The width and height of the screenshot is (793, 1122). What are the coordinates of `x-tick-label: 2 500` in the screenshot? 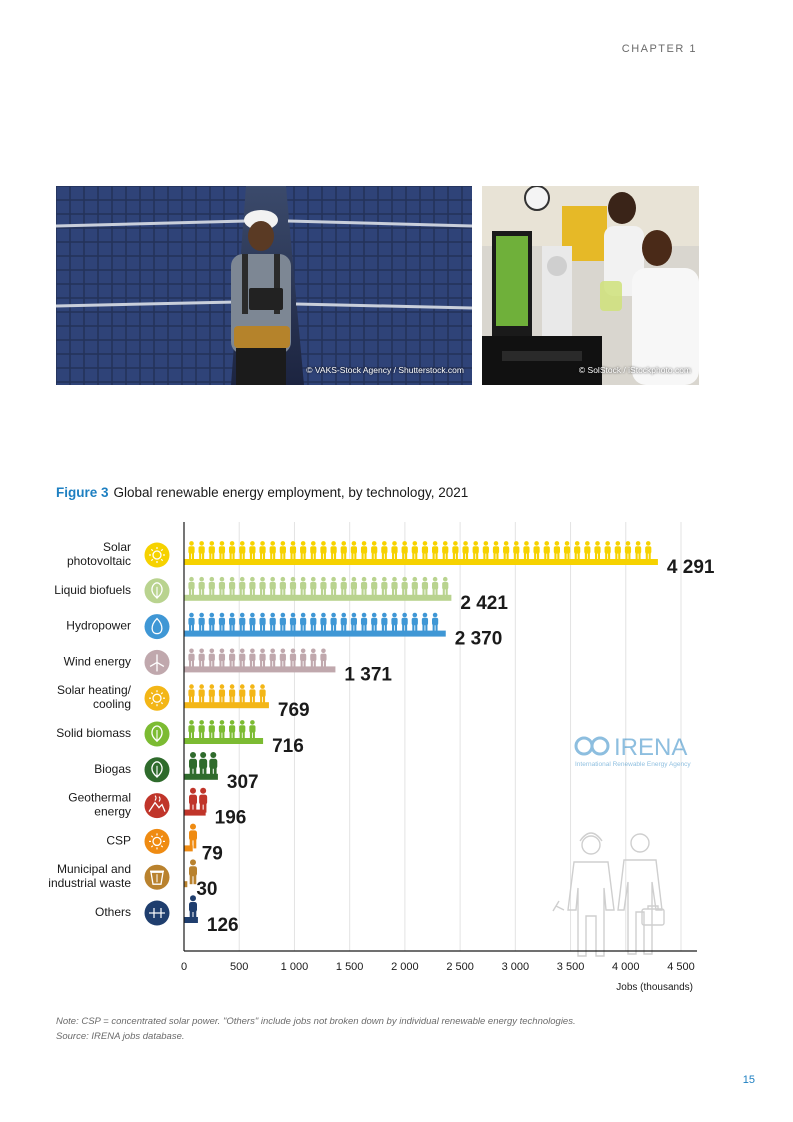 It's located at (460, 967).